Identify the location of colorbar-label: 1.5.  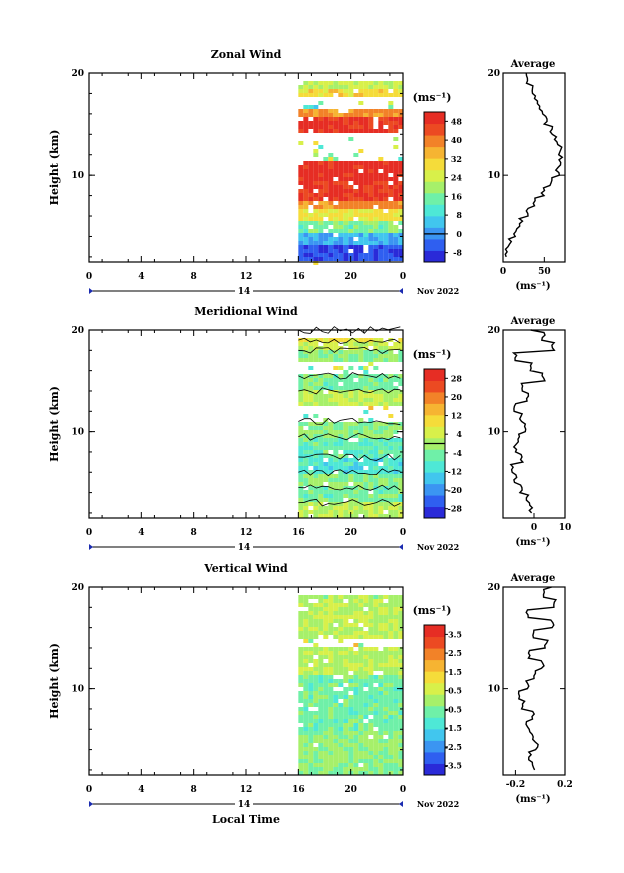
(455, 672).